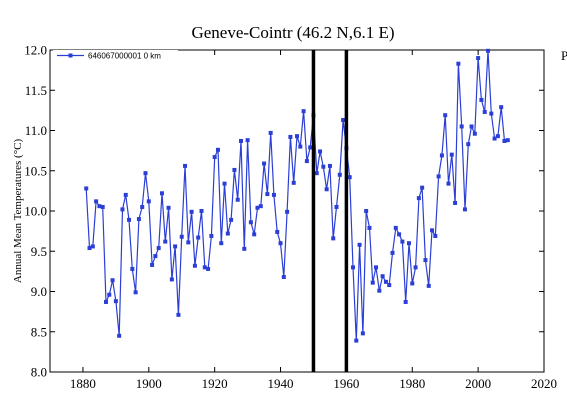 This screenshot has width=567, height=414. I want to click on corner-text: P, so click(564, 55).